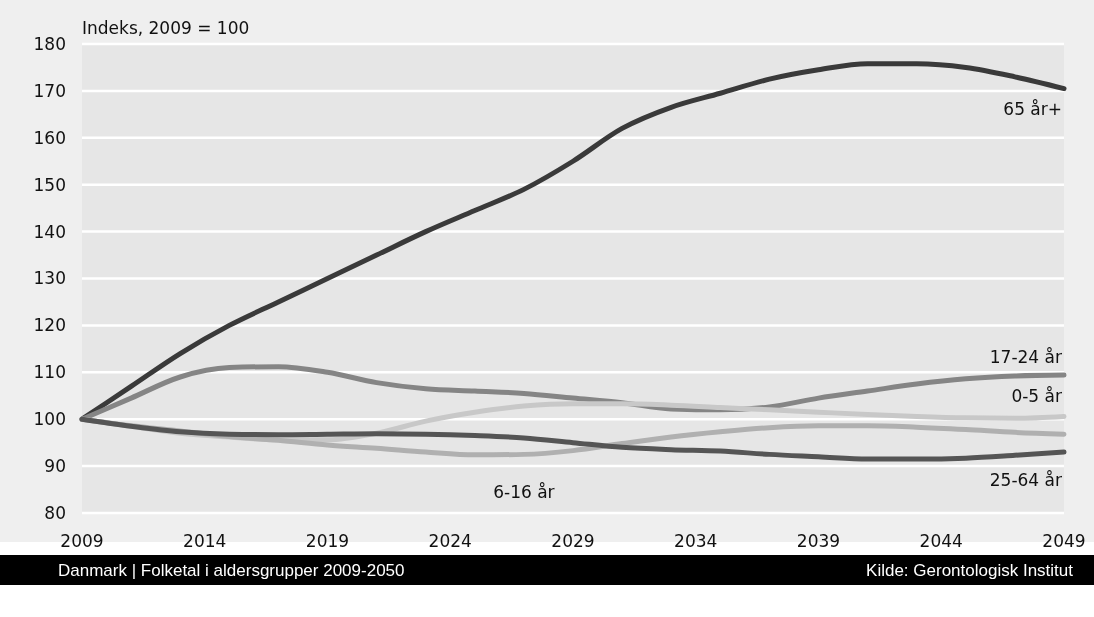  I want to click on y-axis-title: Indeks, 2009 = 100, so click(166, 28).